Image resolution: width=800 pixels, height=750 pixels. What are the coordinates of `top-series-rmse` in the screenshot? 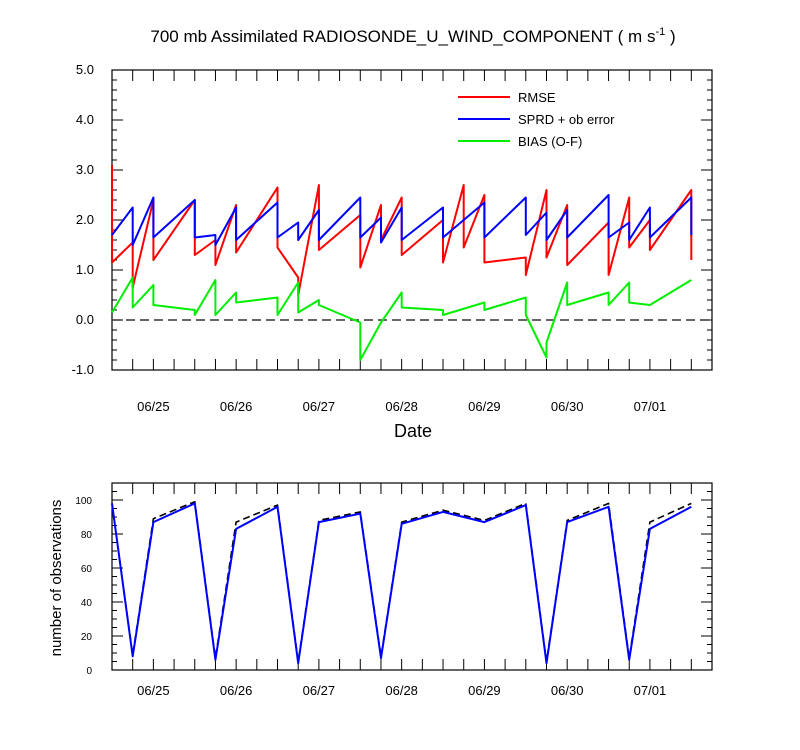 It's located at (402, 230).